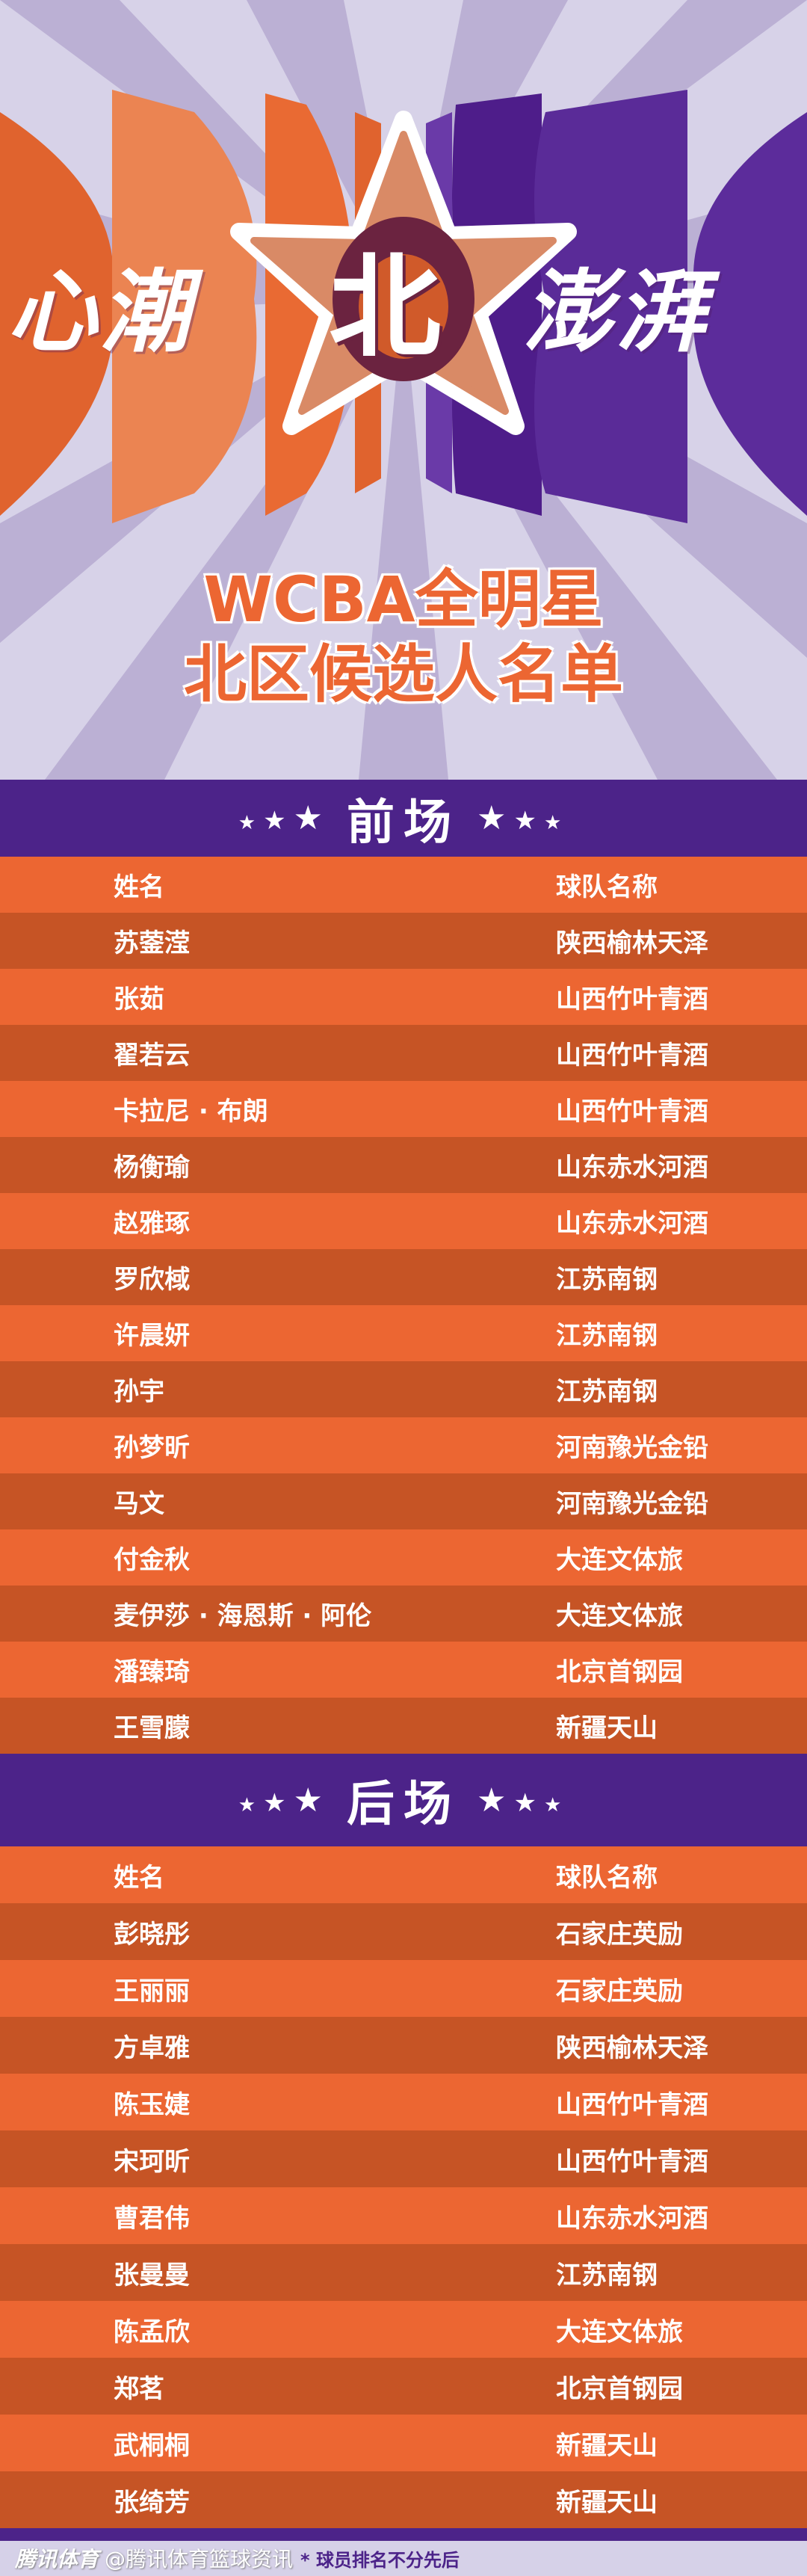  Describe the element at coordinates (152, 1934) in the screenshot. I see `player-name: 彭晓彤` at that location.